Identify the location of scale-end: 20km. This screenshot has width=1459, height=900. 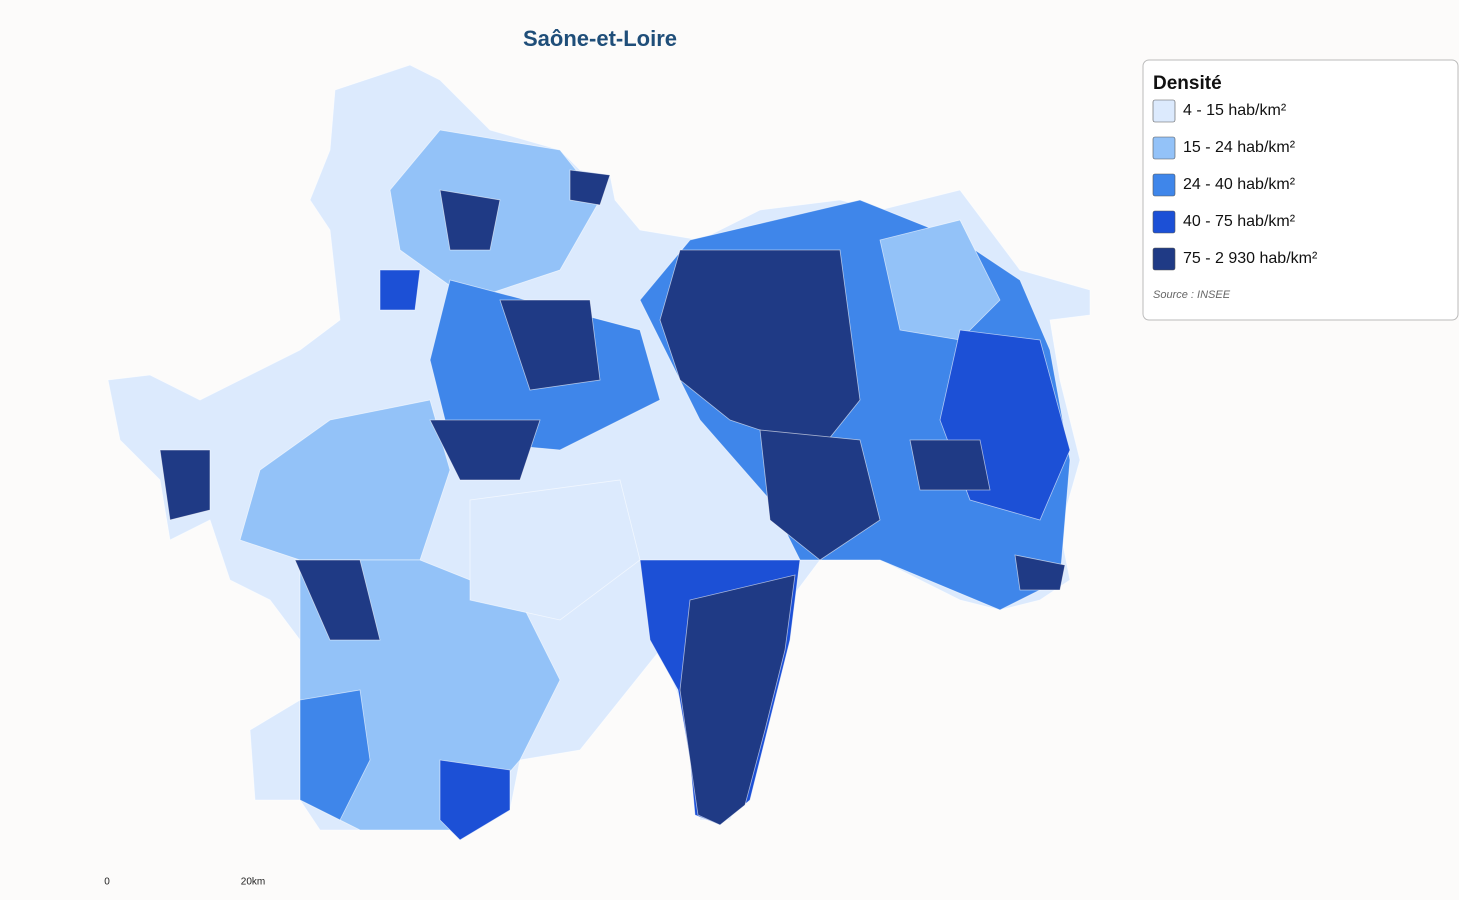
(253, 882).